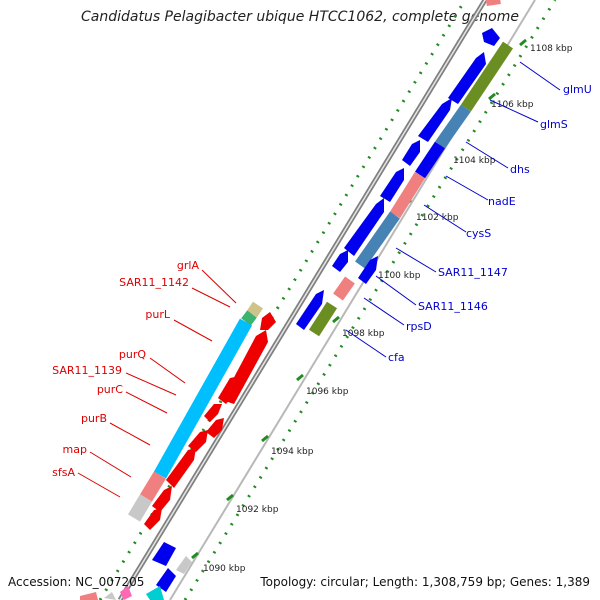 Image resolution: width=600 pixels, height=600 pixels. Describe the element at coordinates (478, 233) in the screenshot. I see `gene-label-cysS: cysS` at that location.